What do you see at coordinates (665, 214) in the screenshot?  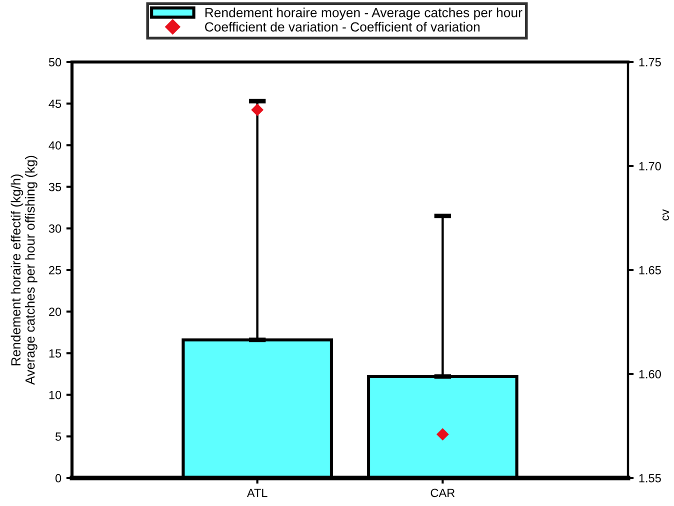 I see `y2-axis-title: cv` at bounding box center [665, 214].